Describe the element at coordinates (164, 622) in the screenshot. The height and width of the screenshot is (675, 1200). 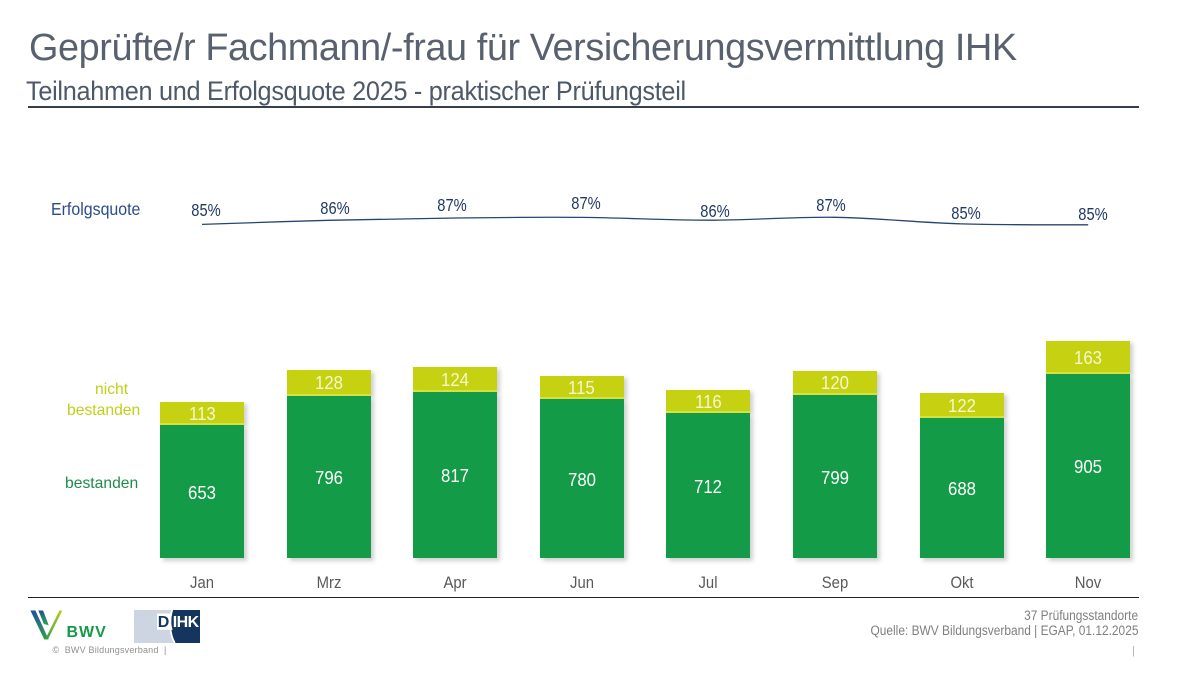
I see `svg-text: D` at that location.